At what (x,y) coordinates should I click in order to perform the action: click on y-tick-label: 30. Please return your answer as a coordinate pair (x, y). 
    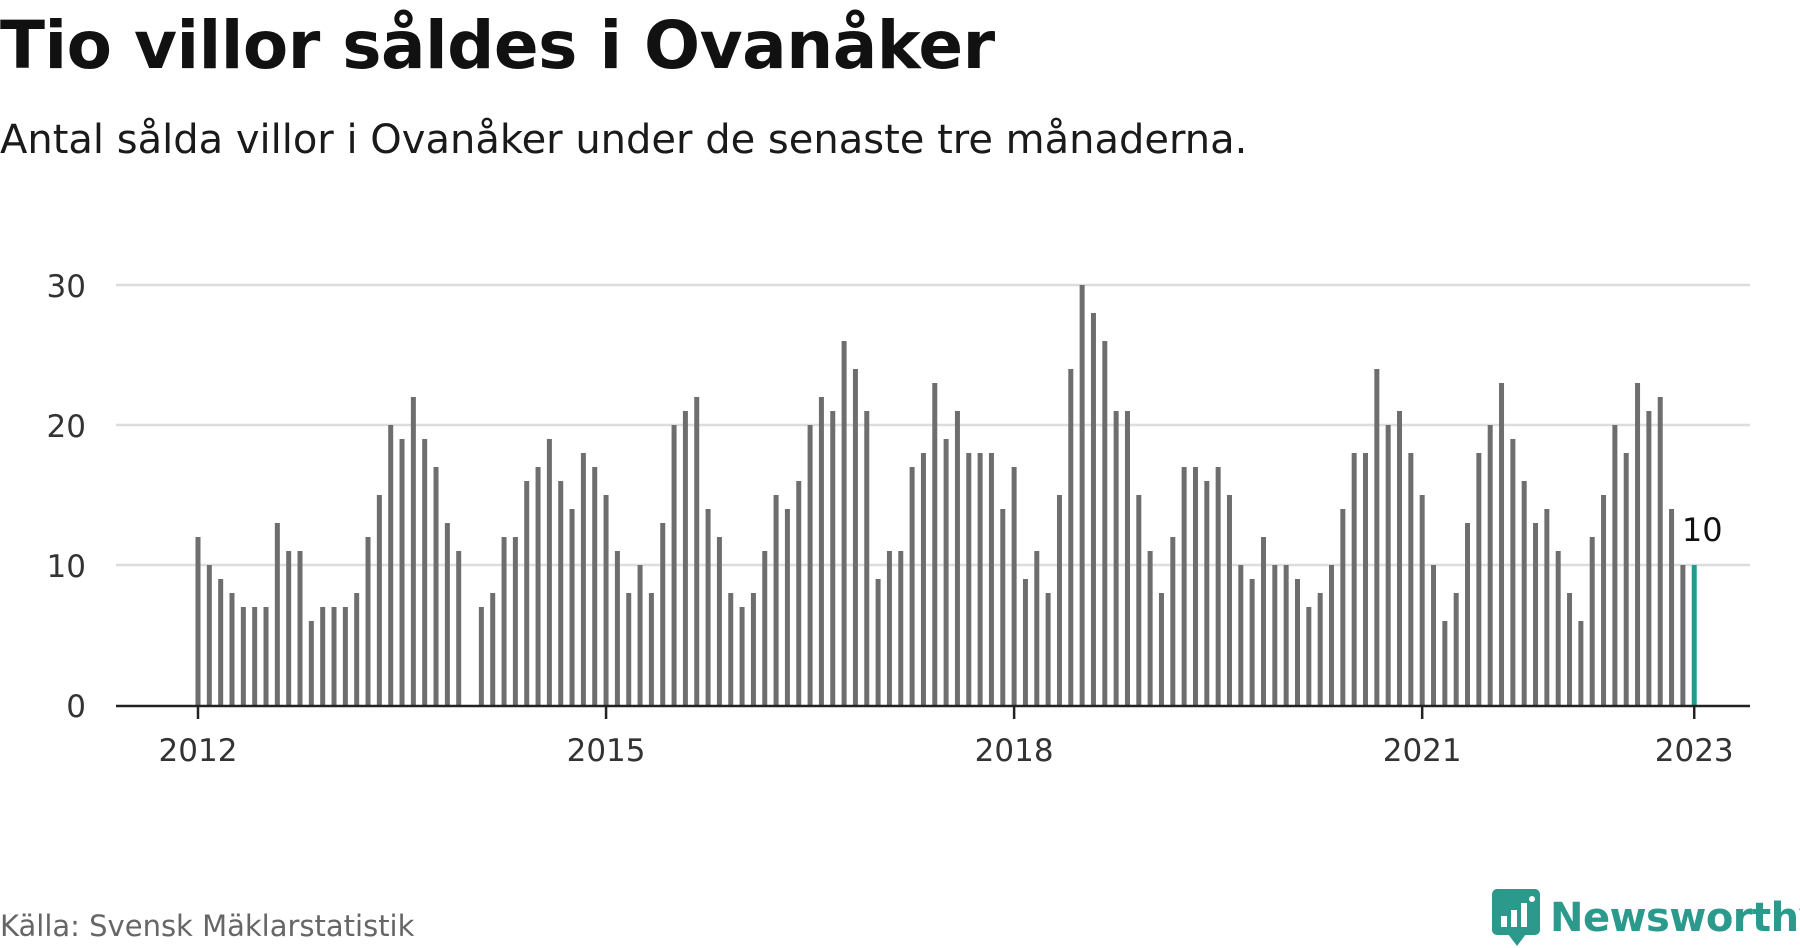
    Looking at the image, I should click on (66, 287).